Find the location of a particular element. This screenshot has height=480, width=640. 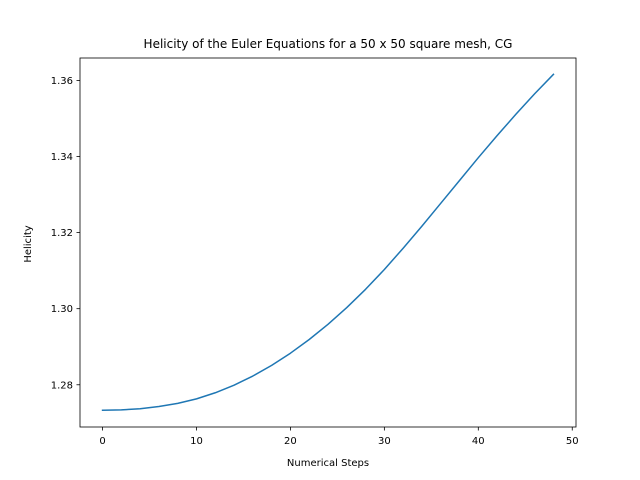

x-tick-label-0: 0 is located at coordinates (102, 441).